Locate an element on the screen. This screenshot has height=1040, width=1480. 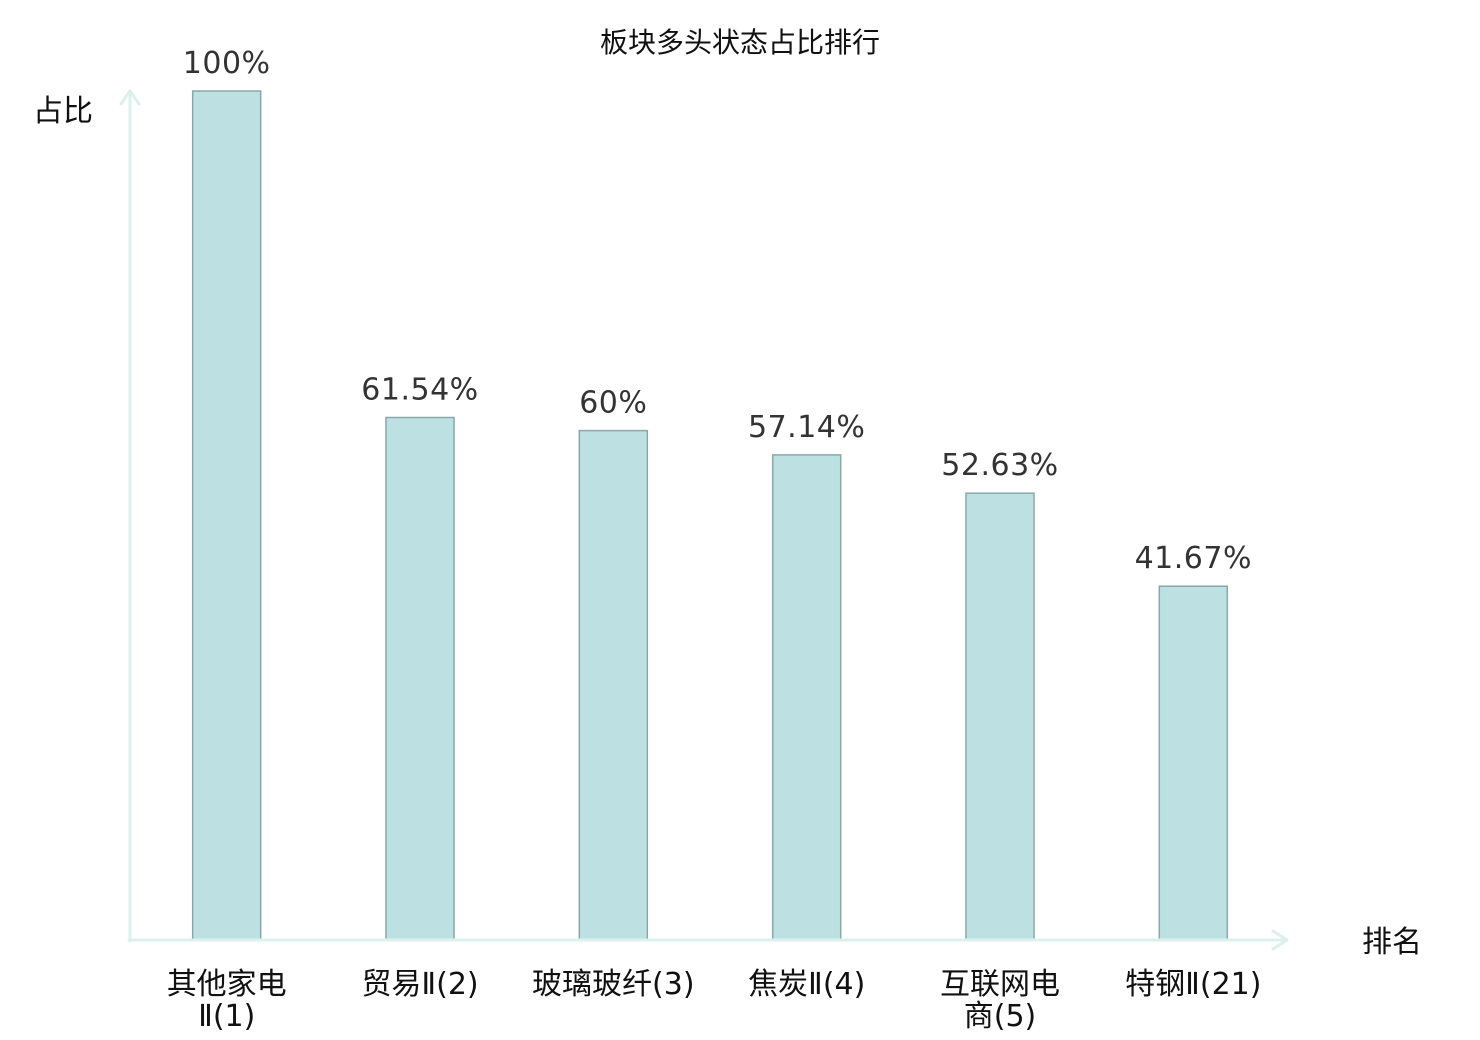
x-tick-label-1: 其他家电 Ⅱ(1) is located at coordinates (227, 1000).